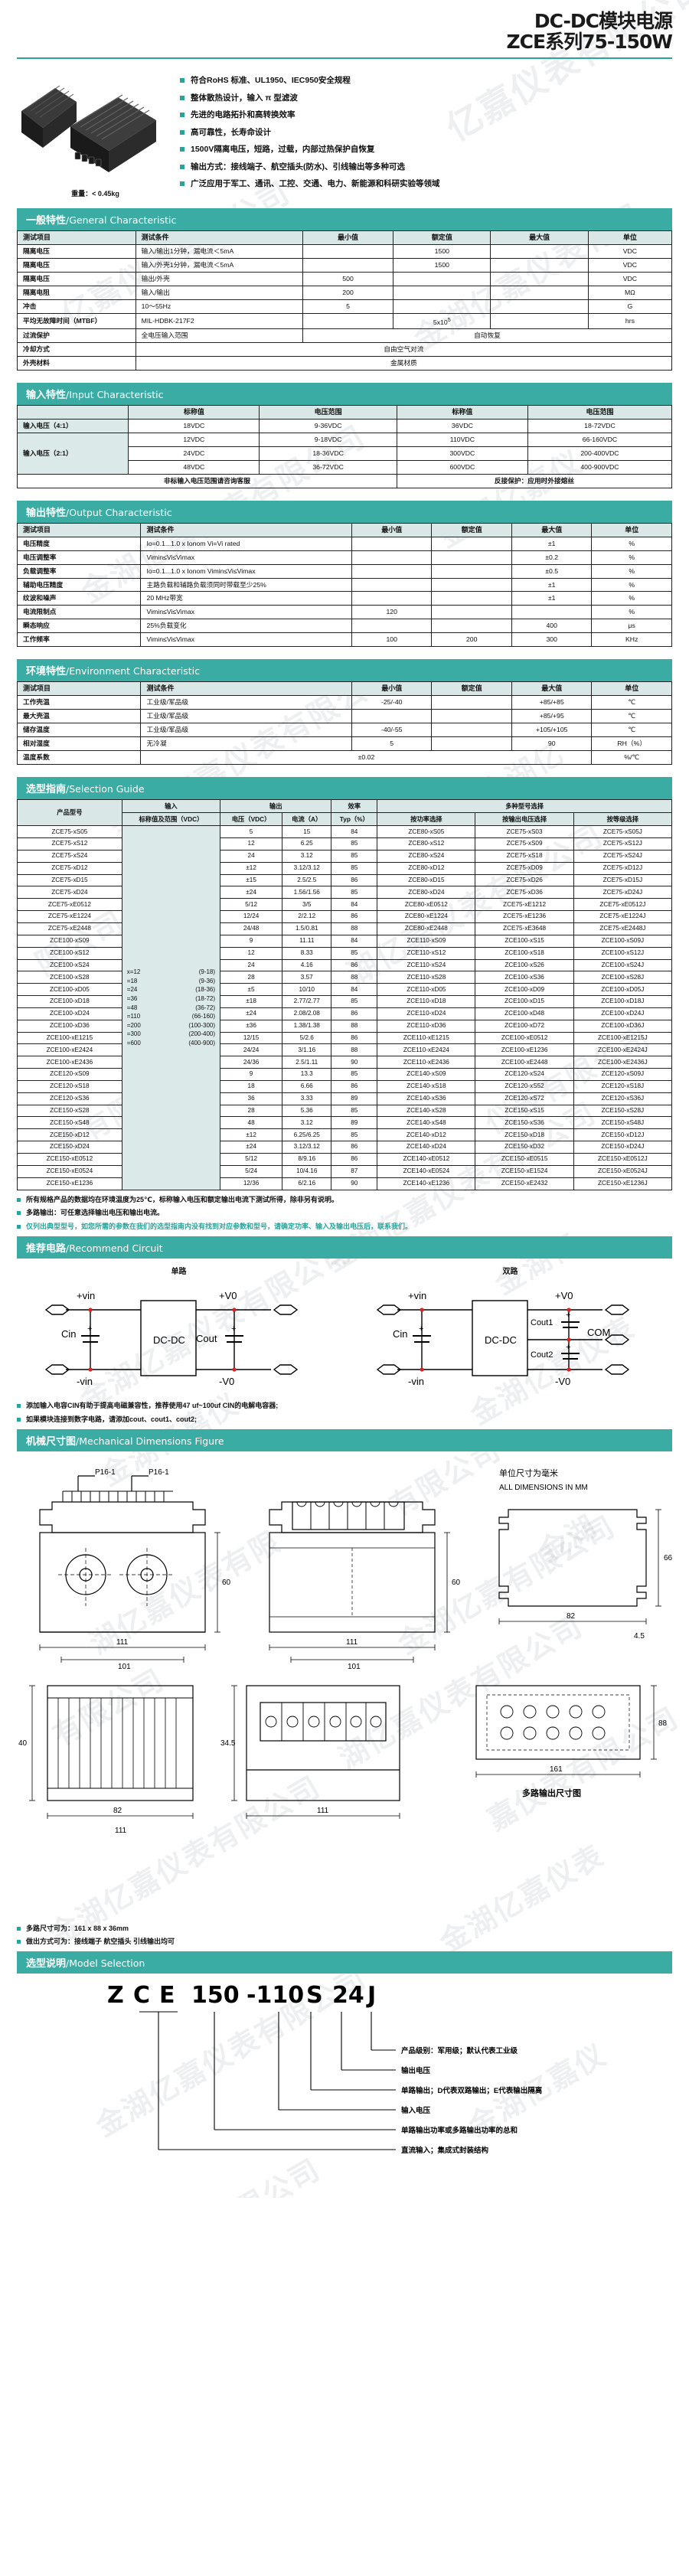 Image resolution: width=689 pixels, height=2576 pixels. I want to click on cell-out-current: 11.11, so click(307, 941).